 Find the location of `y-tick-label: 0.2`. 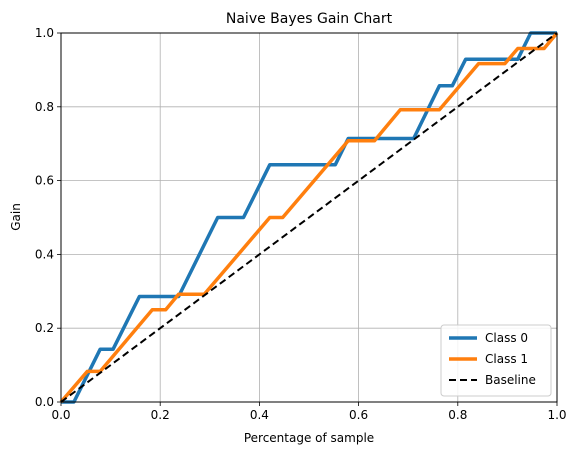

y-tick-label: 0.2 is located at coordinates (44, 328).